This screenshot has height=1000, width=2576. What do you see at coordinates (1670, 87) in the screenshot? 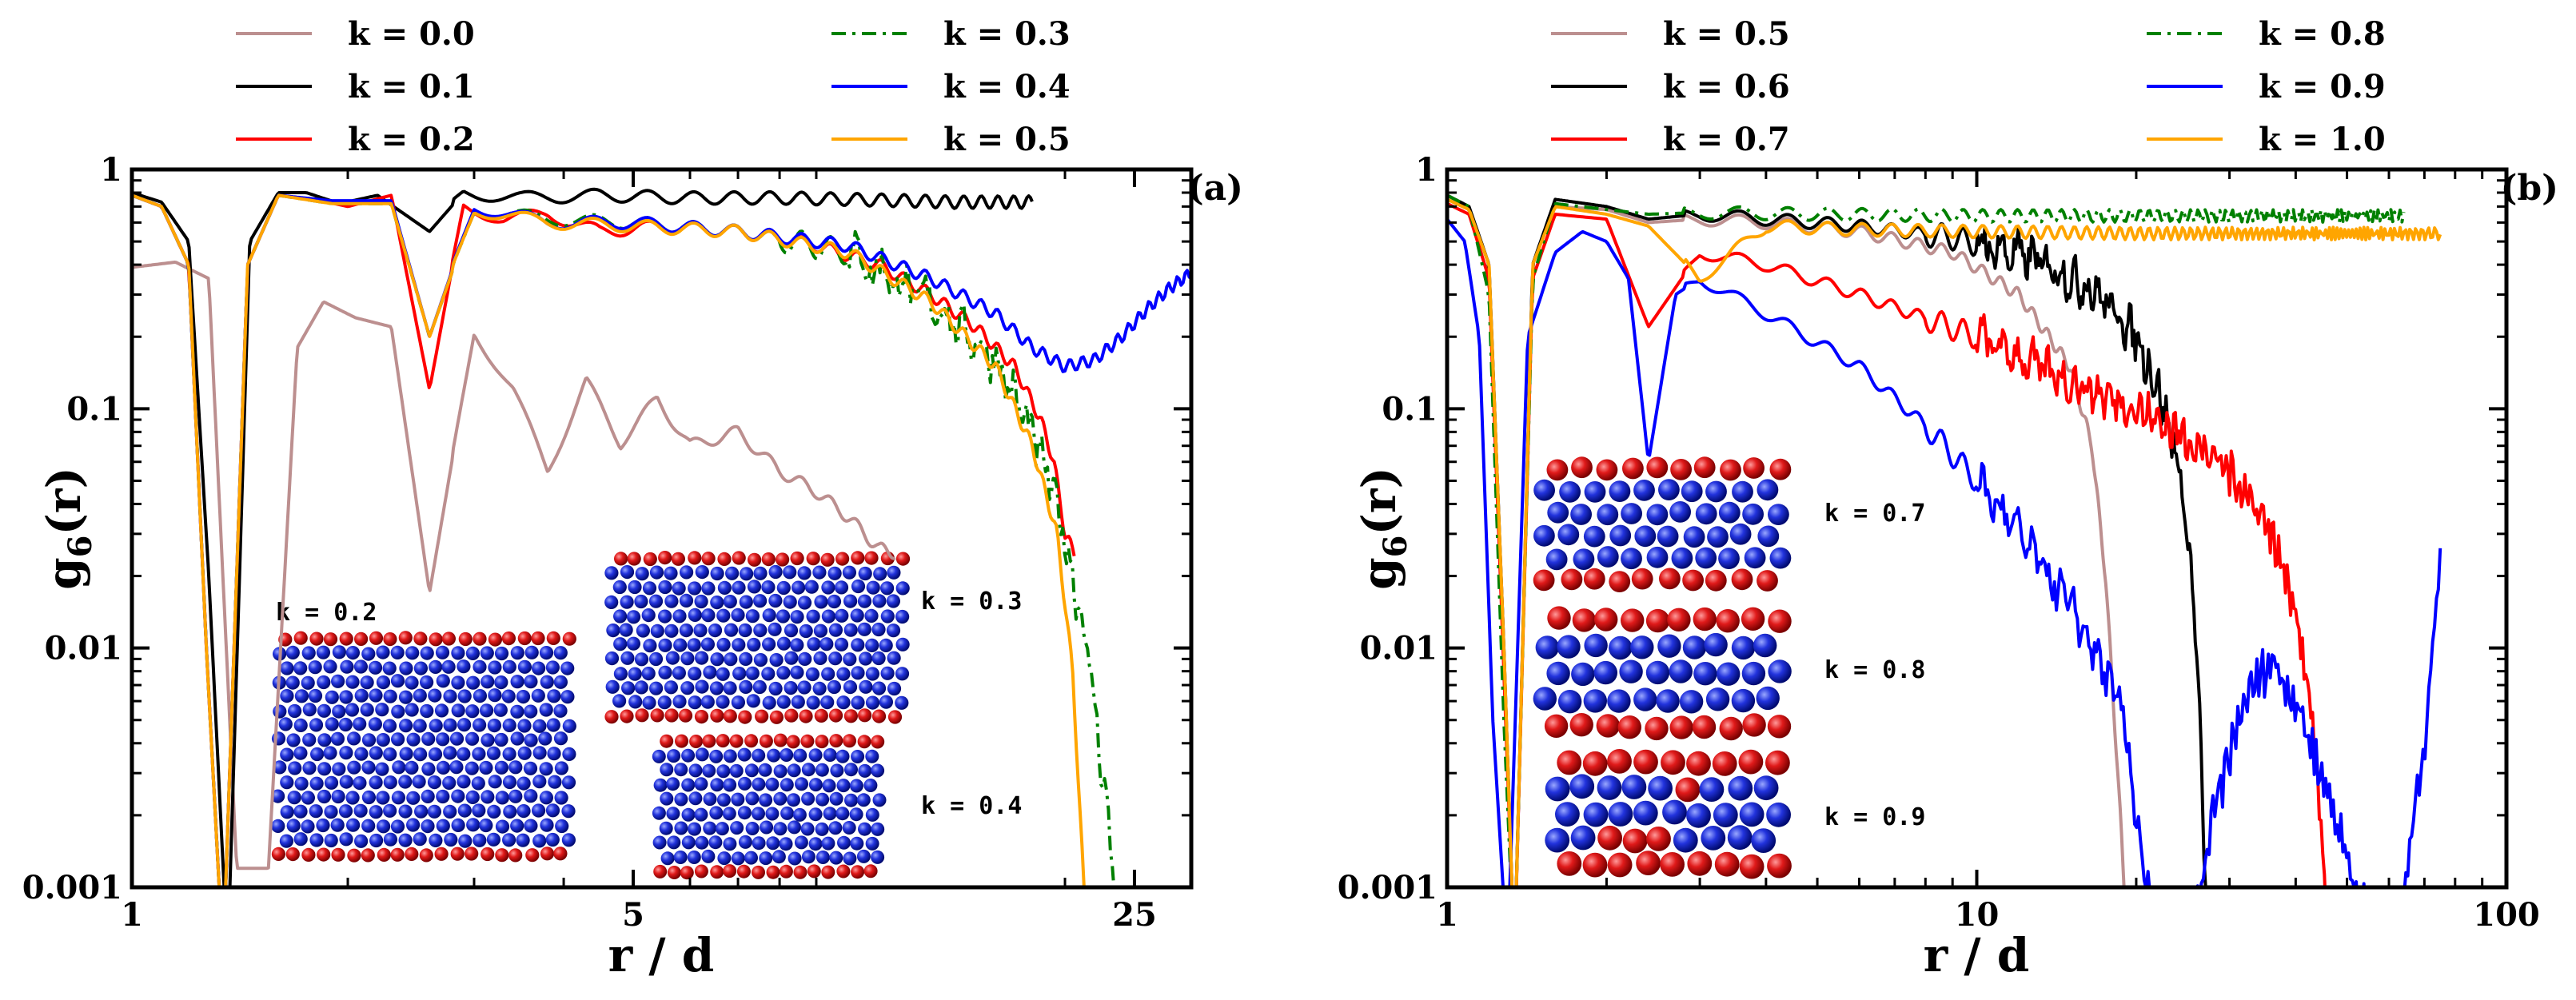
I see `legend-item-k-0-6: k = 0.6` at bounding box center [1670, 87].